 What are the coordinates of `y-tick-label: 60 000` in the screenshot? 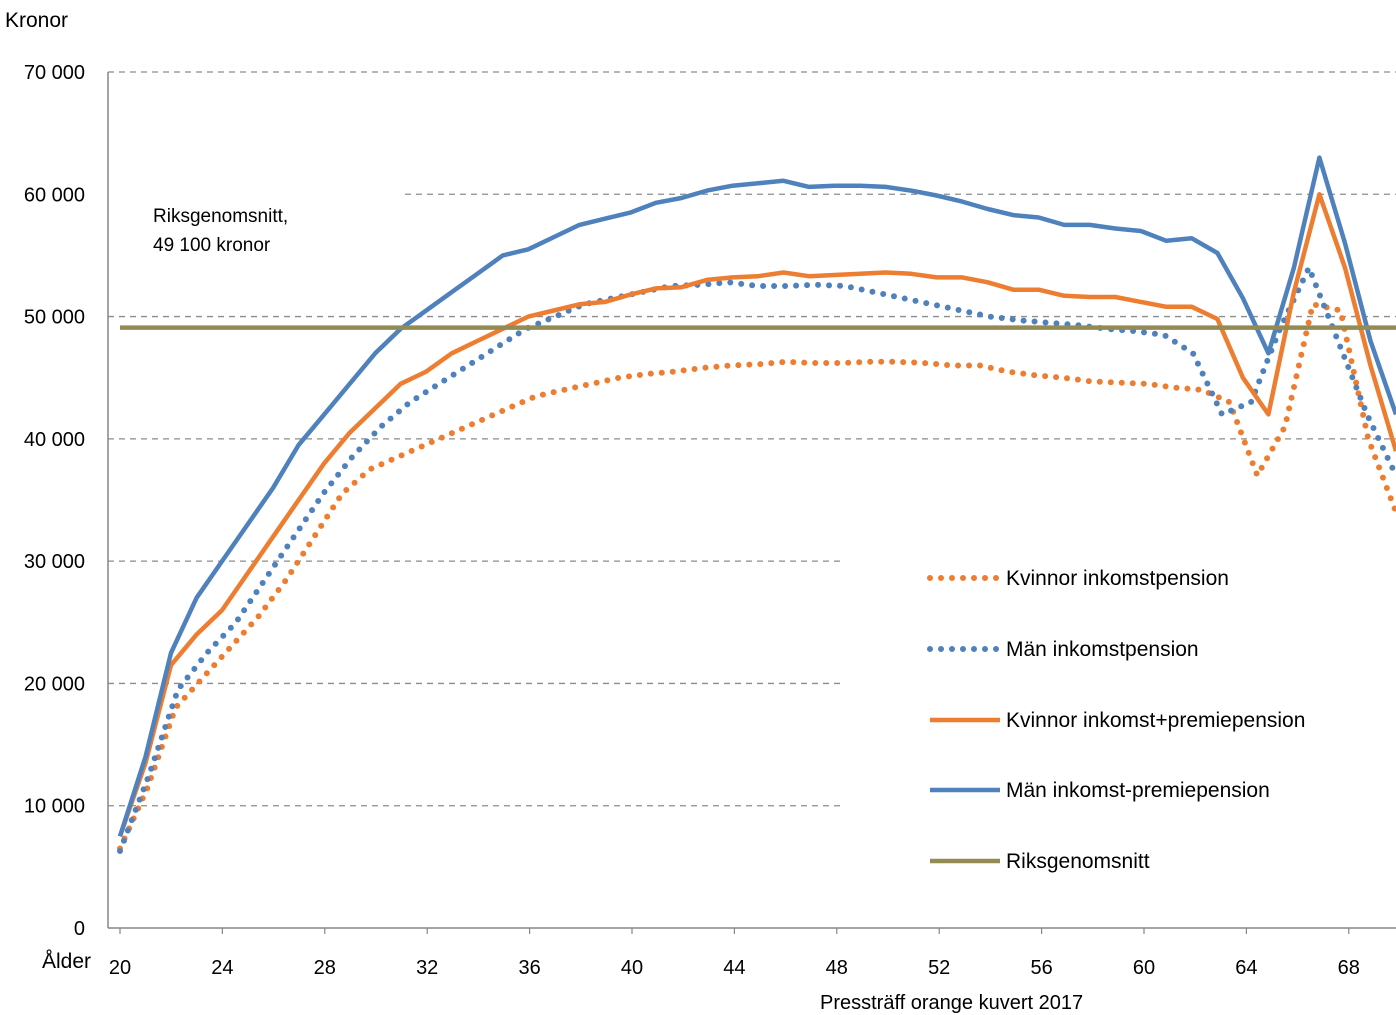 It's located at (54, 195).